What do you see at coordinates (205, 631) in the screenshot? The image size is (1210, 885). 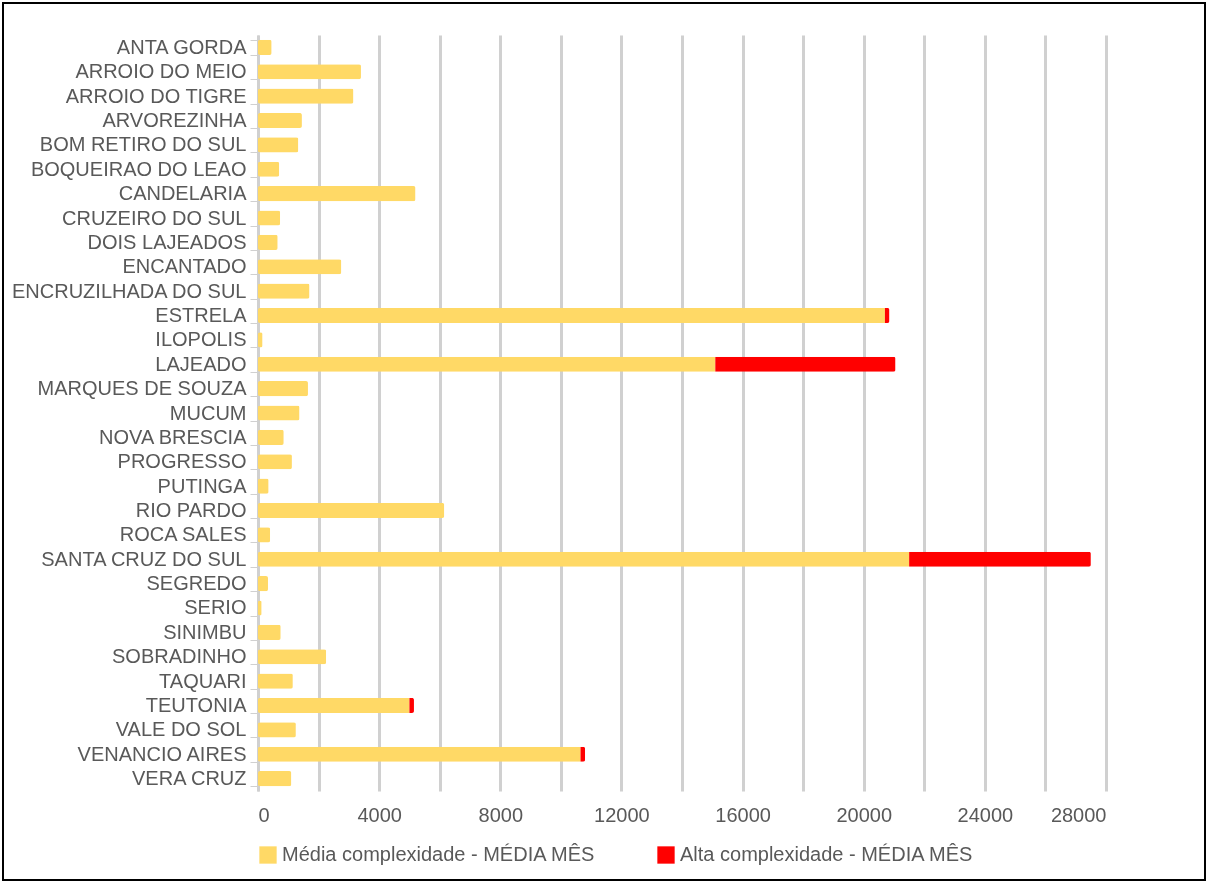 I see `y-tick-label: SINIMBU` at bounding box center [205, 631].